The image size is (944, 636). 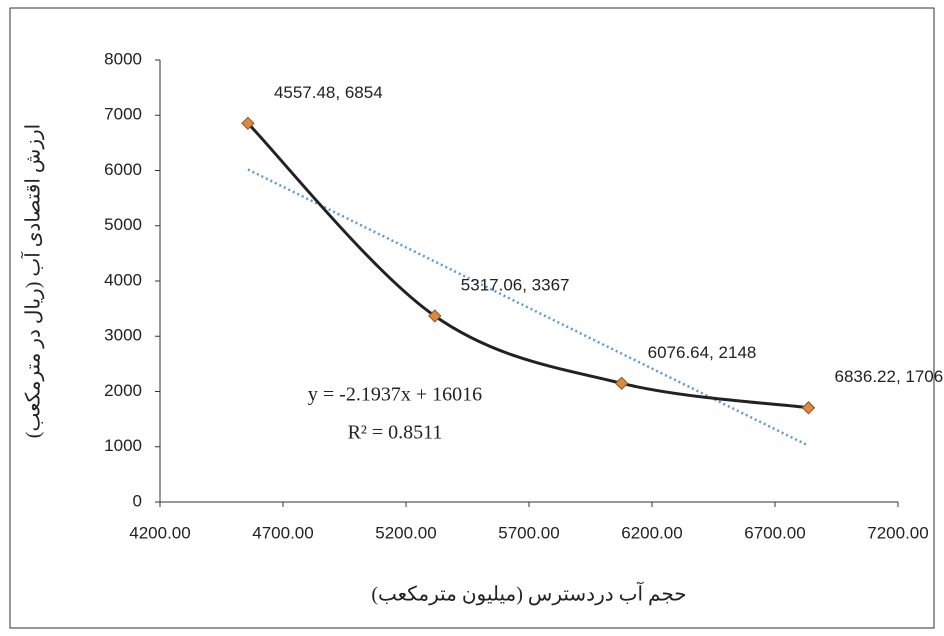 What do you see at coordinates (123, 58) in the screenshot?
I see `y-tick-label: 8000` at bounding box center [123, 58].